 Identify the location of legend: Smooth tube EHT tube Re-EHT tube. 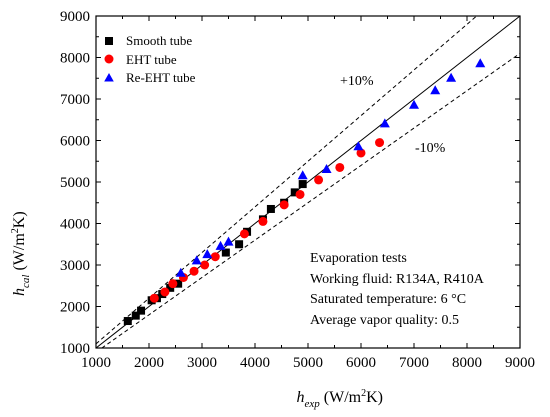
(150, 59).